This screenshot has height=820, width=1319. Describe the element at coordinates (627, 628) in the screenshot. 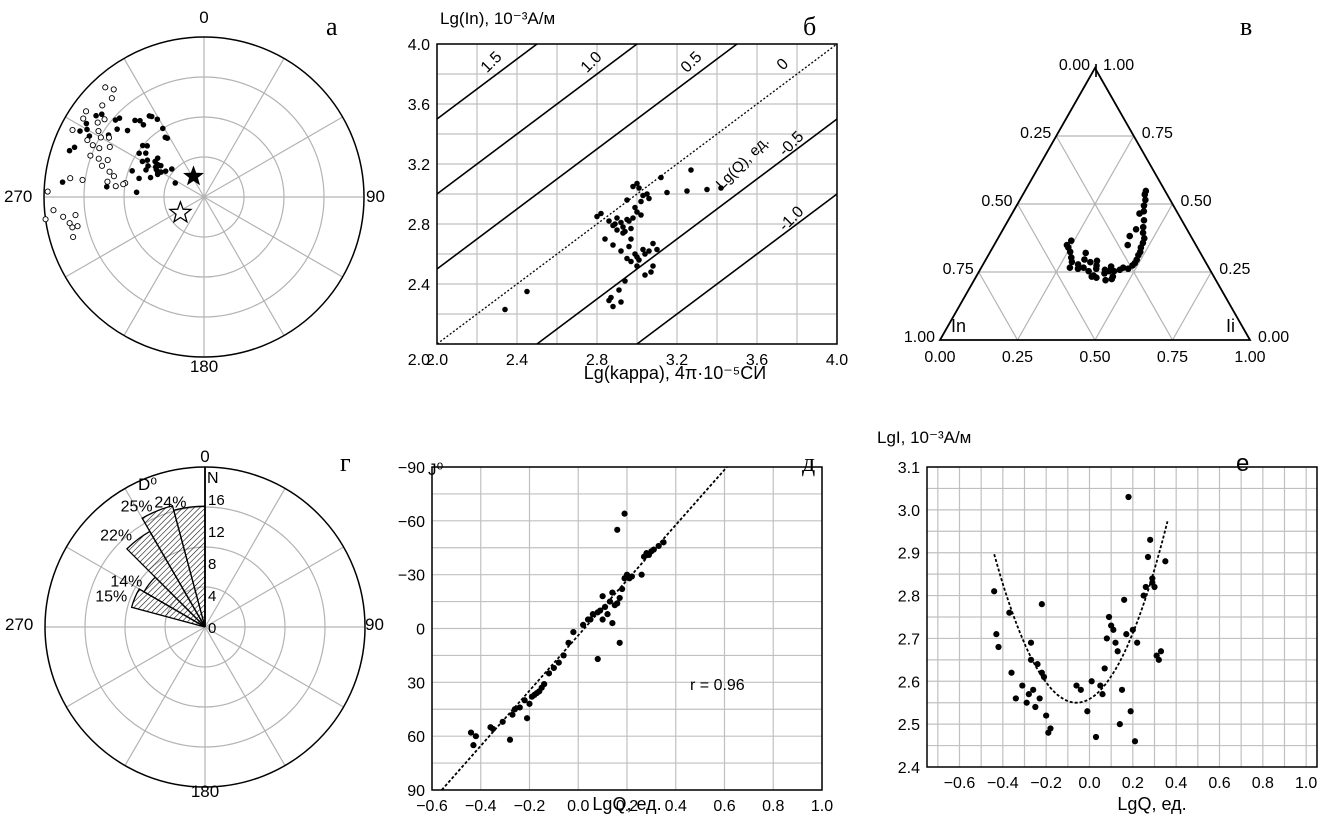

I see `panel-e-frame` at that location.